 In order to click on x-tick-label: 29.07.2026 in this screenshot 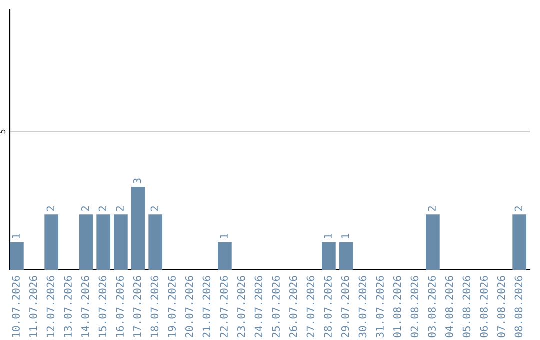, I will do `click(345, 307)`.